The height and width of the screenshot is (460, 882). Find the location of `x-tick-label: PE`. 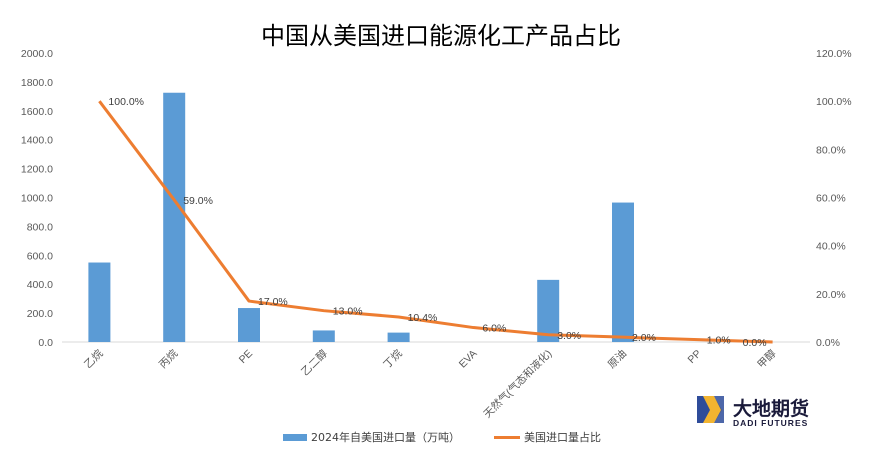

x-tick-label: PE is located at coordinates (246, 357).